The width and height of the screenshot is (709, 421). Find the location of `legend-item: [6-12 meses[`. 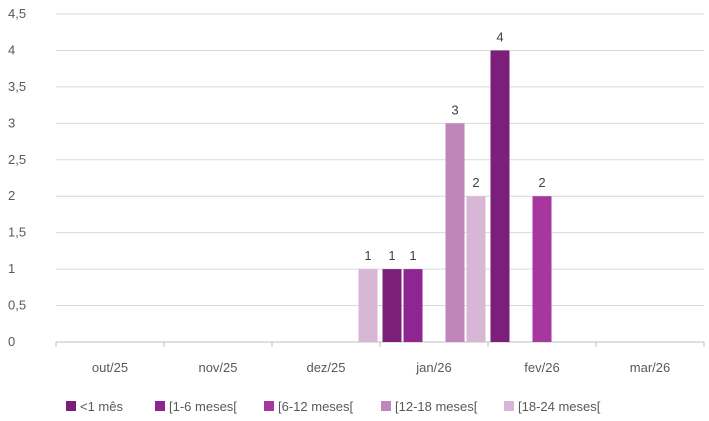

legend-item: [6-12 meses[ is located at coordinates (309, 406).